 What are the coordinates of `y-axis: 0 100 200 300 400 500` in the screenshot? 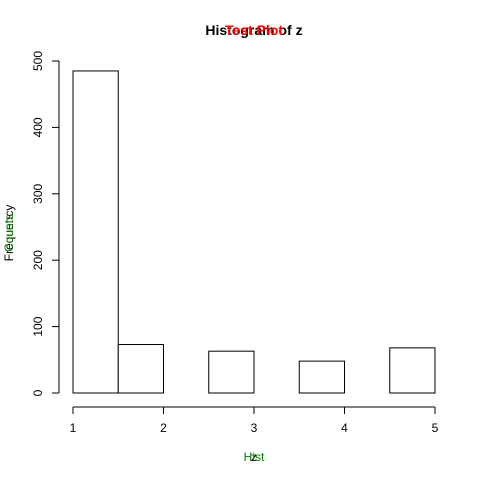 It's located at (45, 223).